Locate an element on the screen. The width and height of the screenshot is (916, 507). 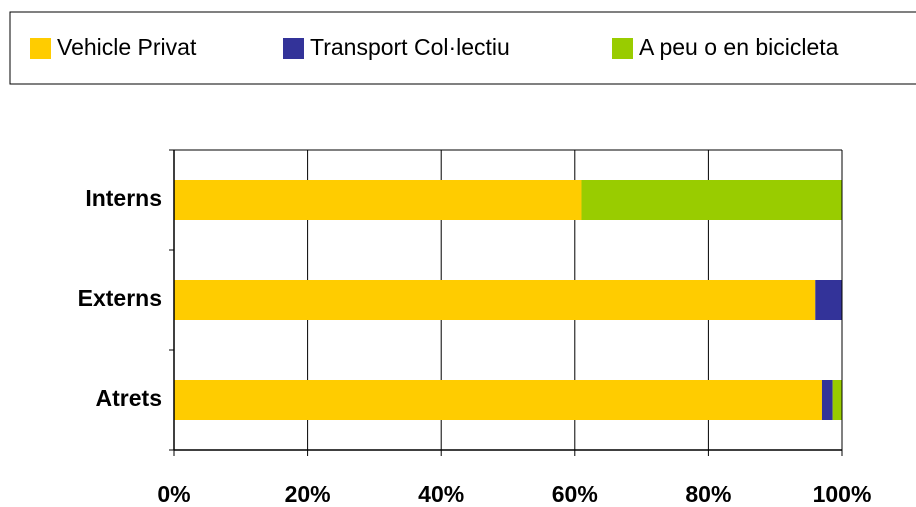
x-tick-label: 60% is located at coordinates (575, 494).